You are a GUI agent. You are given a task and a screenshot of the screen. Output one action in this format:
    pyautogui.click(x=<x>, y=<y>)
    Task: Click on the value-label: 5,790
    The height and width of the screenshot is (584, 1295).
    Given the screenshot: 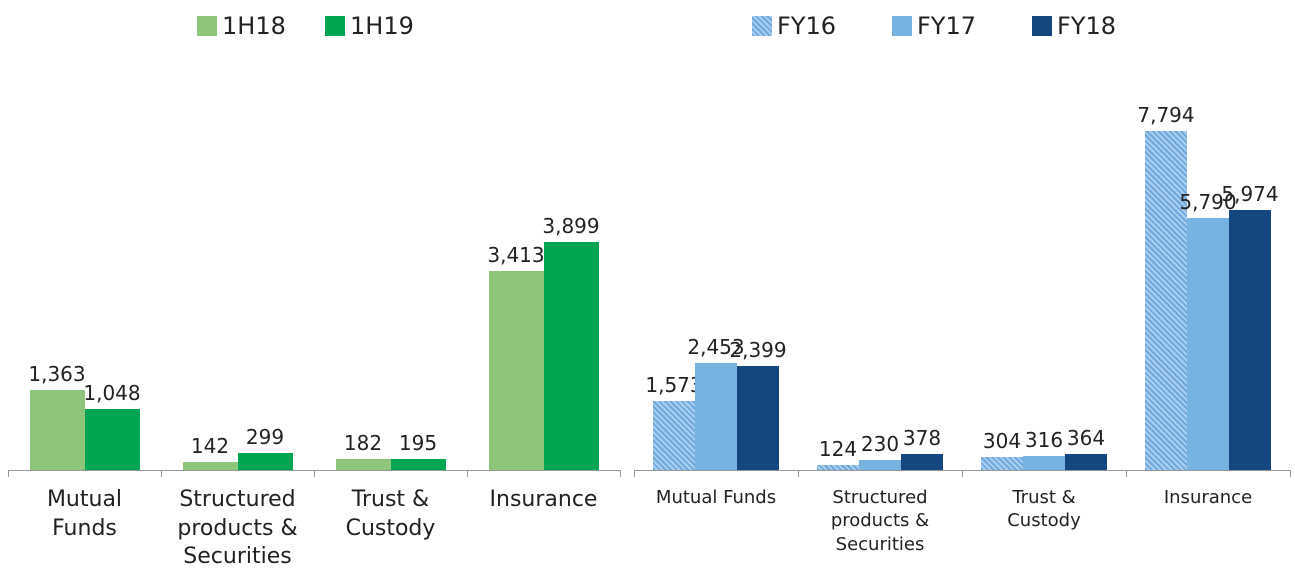 What is the action you would take?
    pyautogui.click(x=1208, y=201)
    